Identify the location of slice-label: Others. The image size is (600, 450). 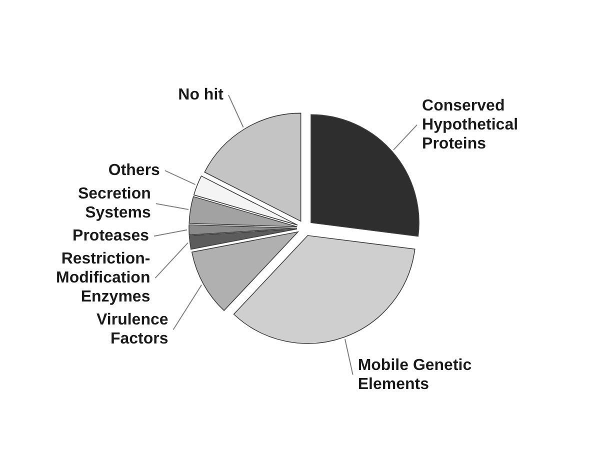
(134, 171).